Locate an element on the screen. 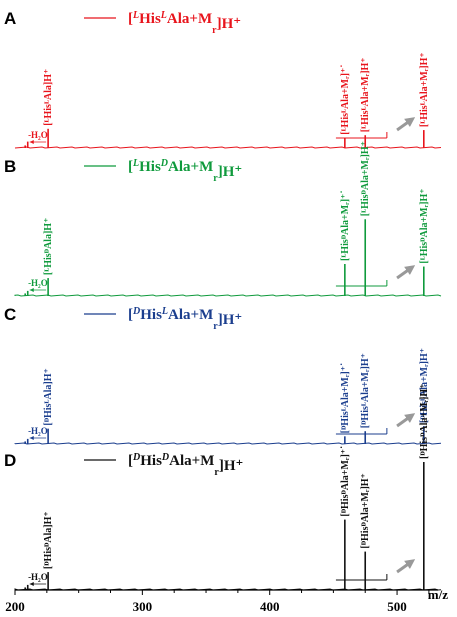 Image resolution: width=457 pixels, height=617 pixels. x-tick-label: 200 is located at coordinates (15, 606).